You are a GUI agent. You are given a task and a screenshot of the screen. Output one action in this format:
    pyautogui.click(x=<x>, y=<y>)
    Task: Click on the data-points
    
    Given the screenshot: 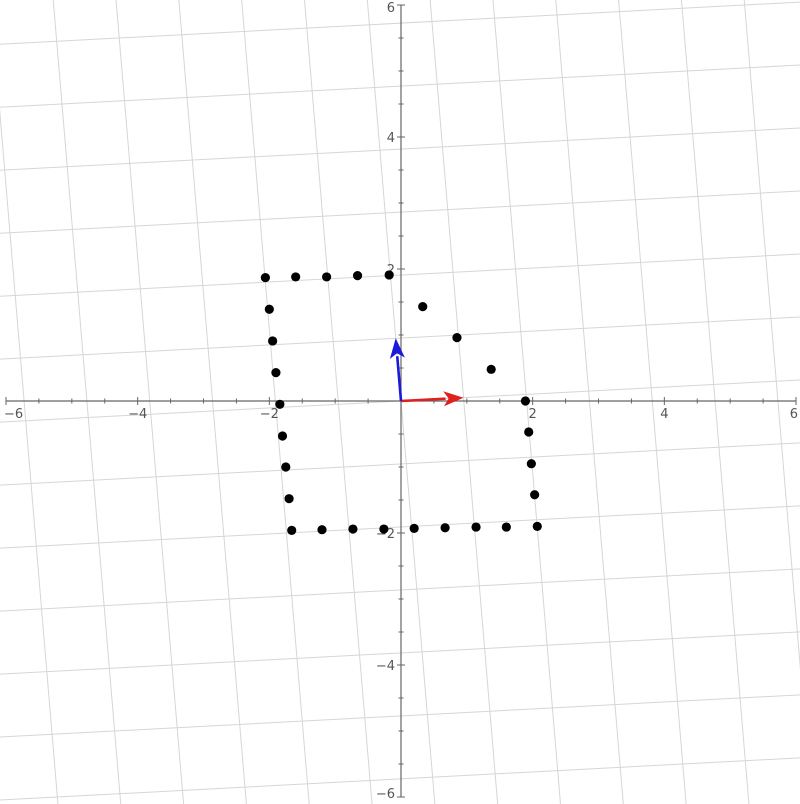 What is the action you would take?
    pyautogui.click(x=401, y=402)
    